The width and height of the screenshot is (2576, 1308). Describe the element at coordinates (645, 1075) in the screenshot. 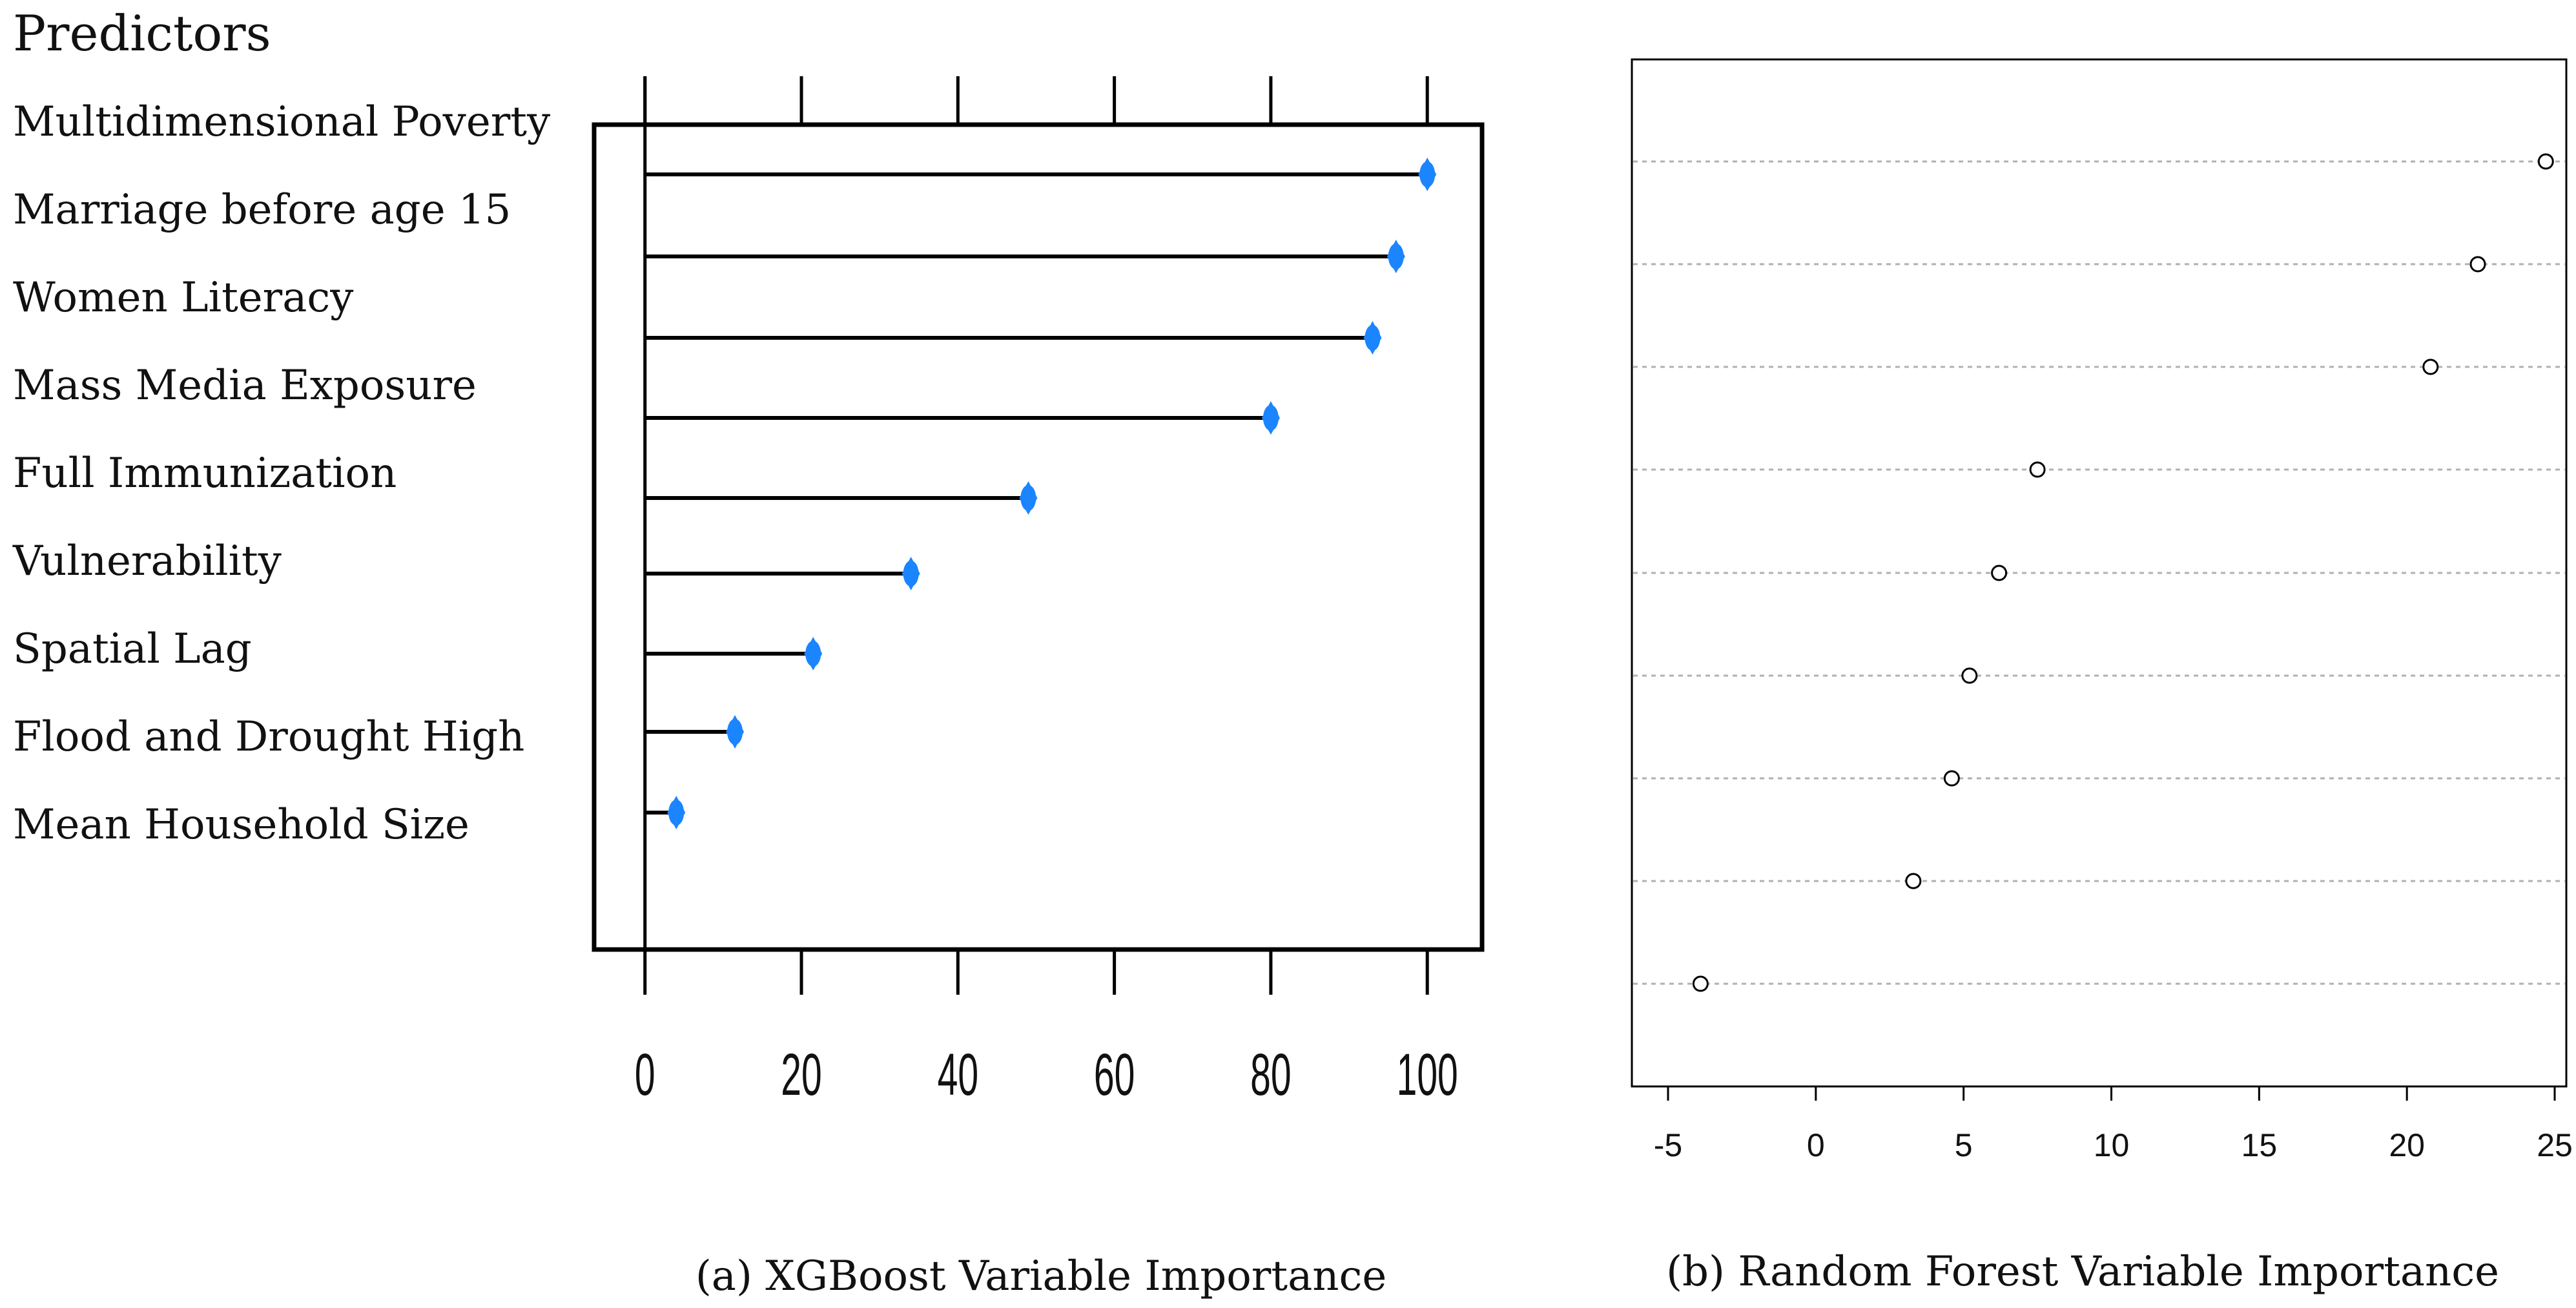

I see `xgboost-tick-label: 0` at that location.